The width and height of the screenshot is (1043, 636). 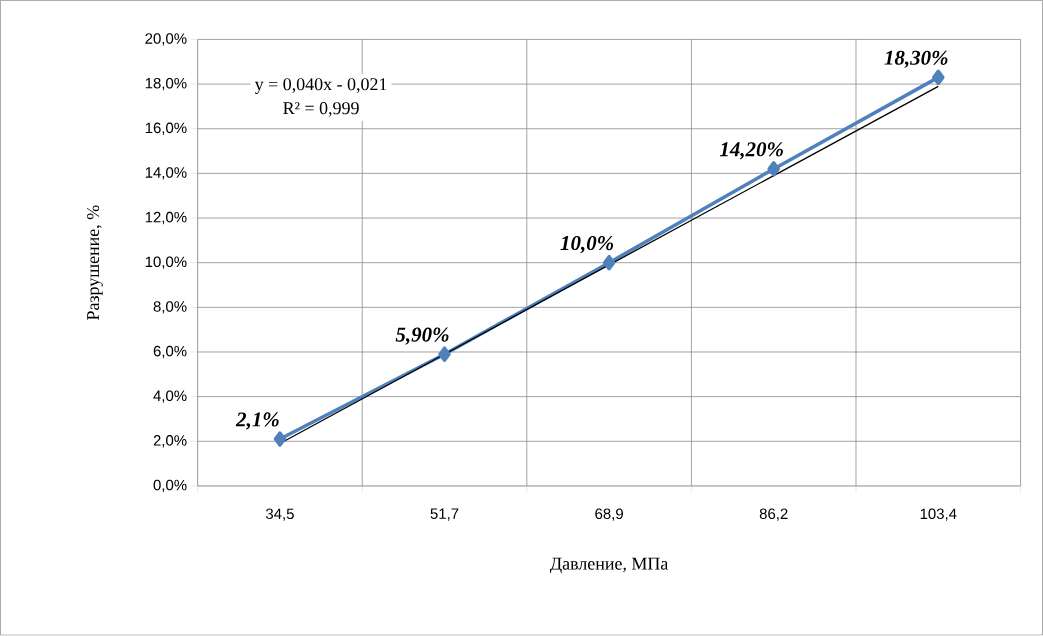 I want to click on data-label: 14,20%, so click(x=751, y=151).